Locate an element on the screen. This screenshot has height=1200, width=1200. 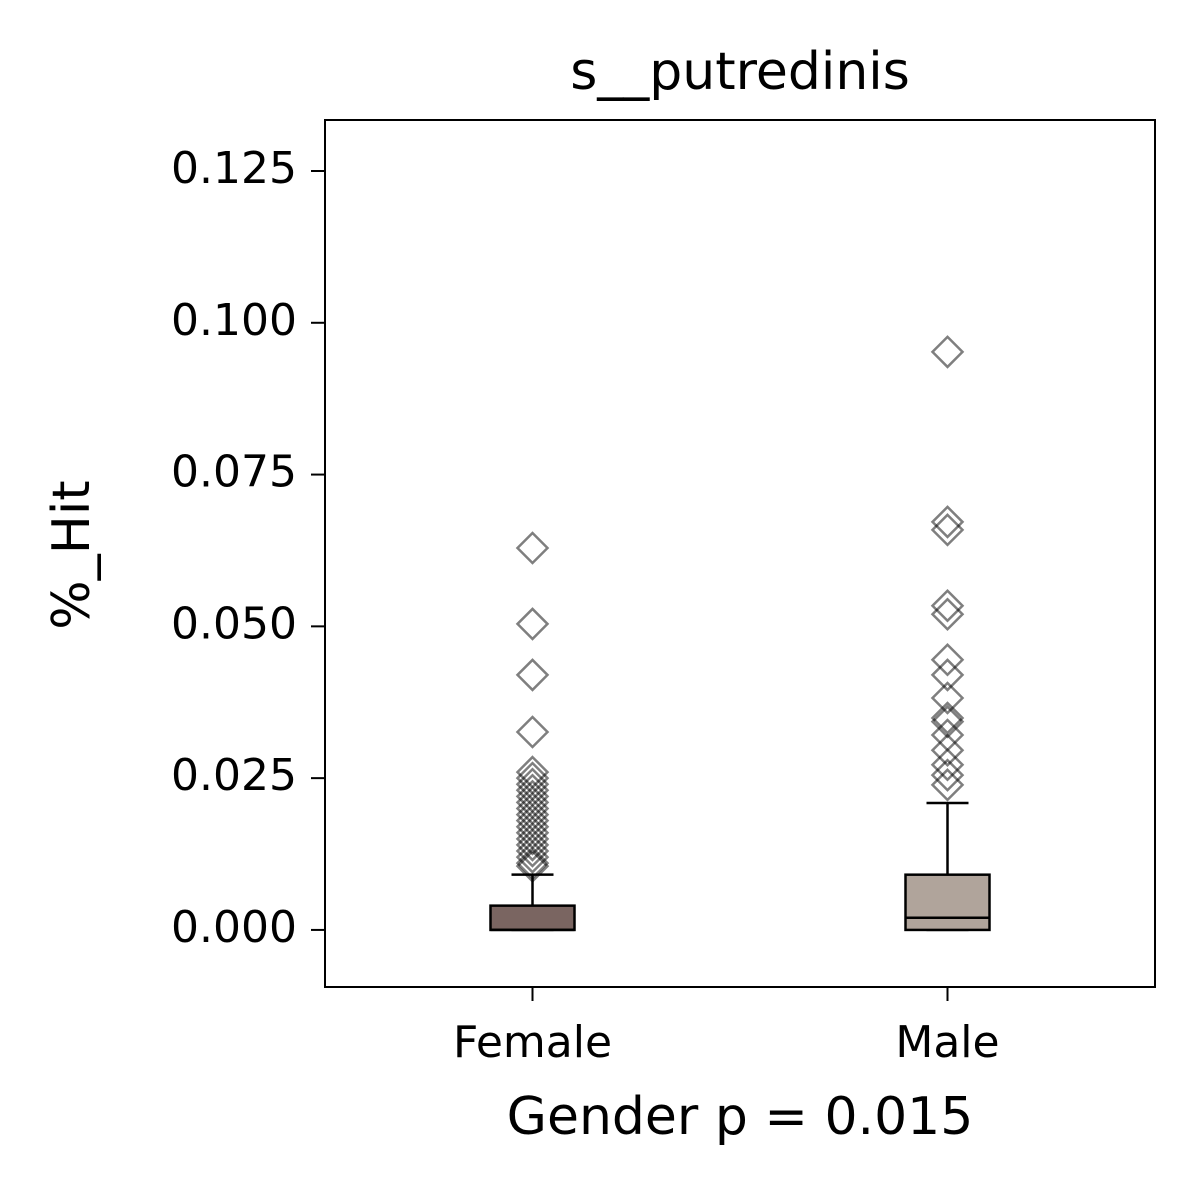
x-tick-label: Female is located at coordinates (532, 1042).